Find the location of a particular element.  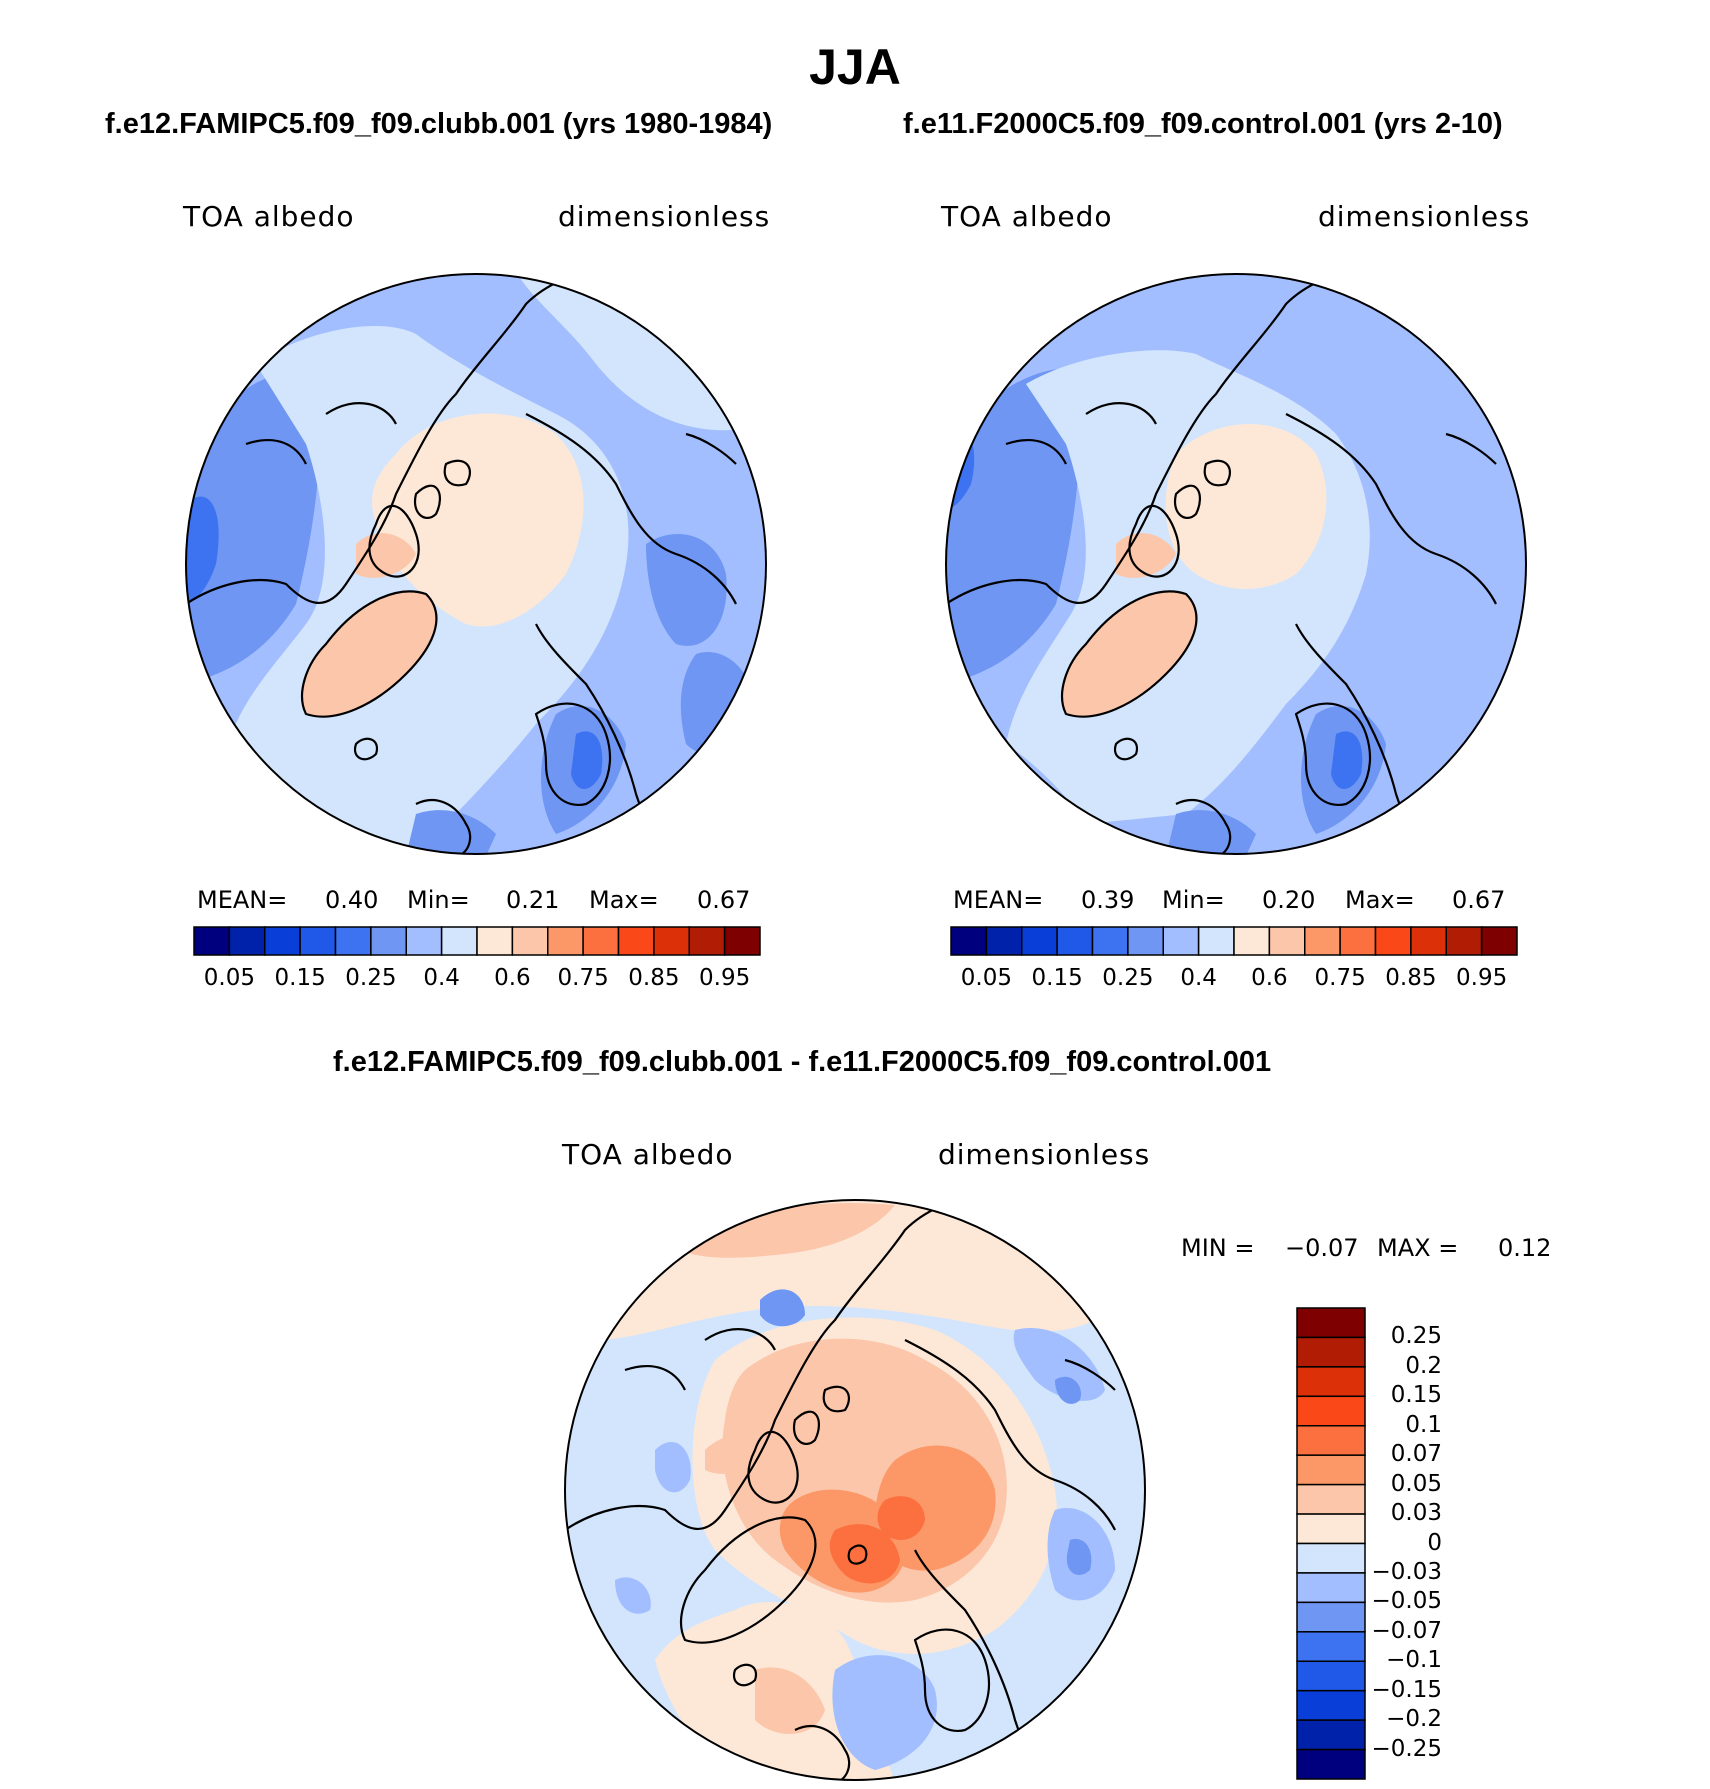

panel-2-min-label: Min= is located at coordinates (1193, 900).